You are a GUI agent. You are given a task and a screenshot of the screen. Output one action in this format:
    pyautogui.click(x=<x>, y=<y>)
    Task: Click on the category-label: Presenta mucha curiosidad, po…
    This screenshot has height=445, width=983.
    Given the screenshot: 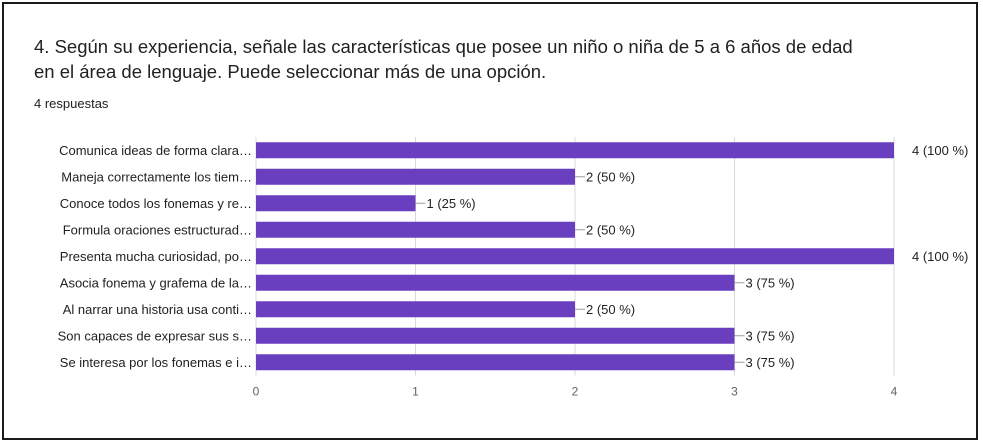 What is the action you would take?
    pyautogui.click(x=156, y=256)
    